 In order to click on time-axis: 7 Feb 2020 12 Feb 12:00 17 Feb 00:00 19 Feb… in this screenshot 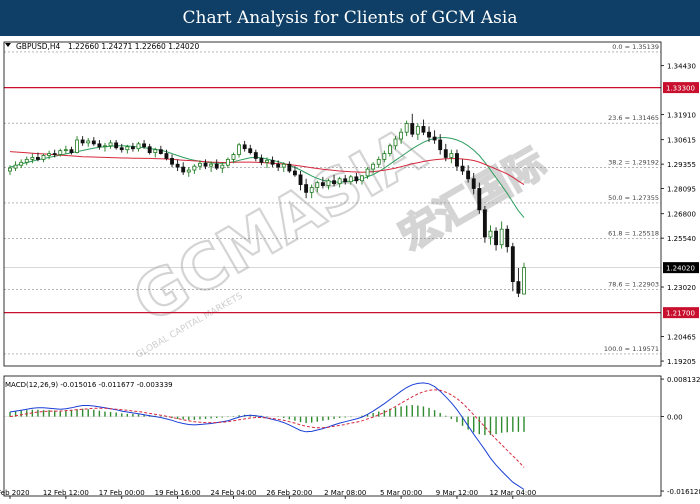, I will do `click(268, 494)`.